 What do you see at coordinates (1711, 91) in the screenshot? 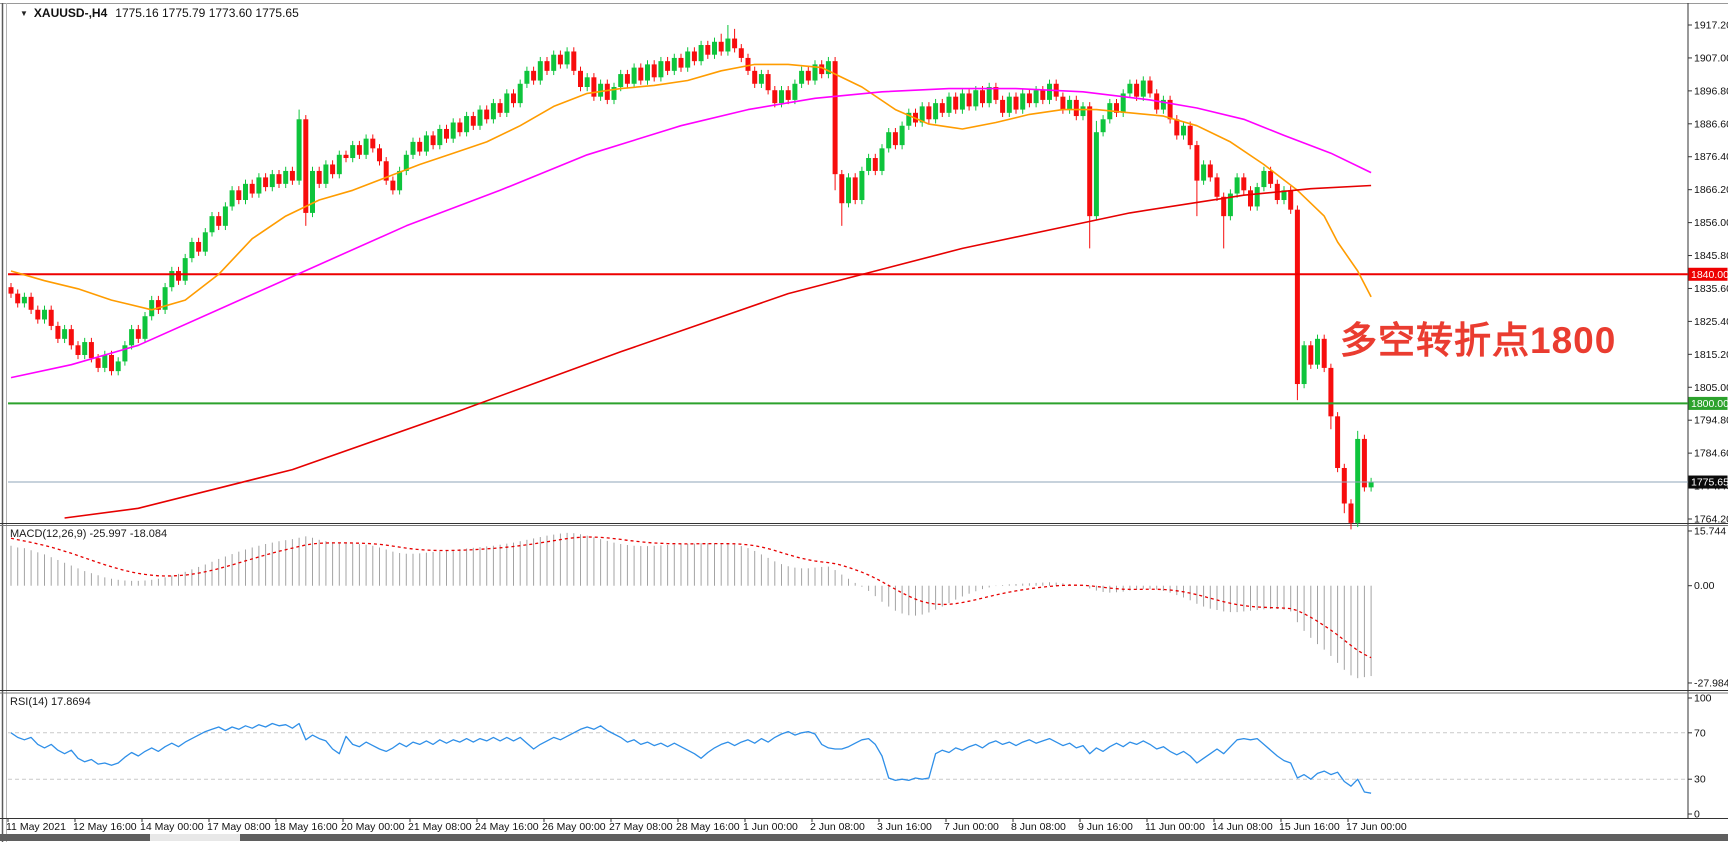
I see `price-tick-label: 1896.80` at bounding box center [1711, 91].